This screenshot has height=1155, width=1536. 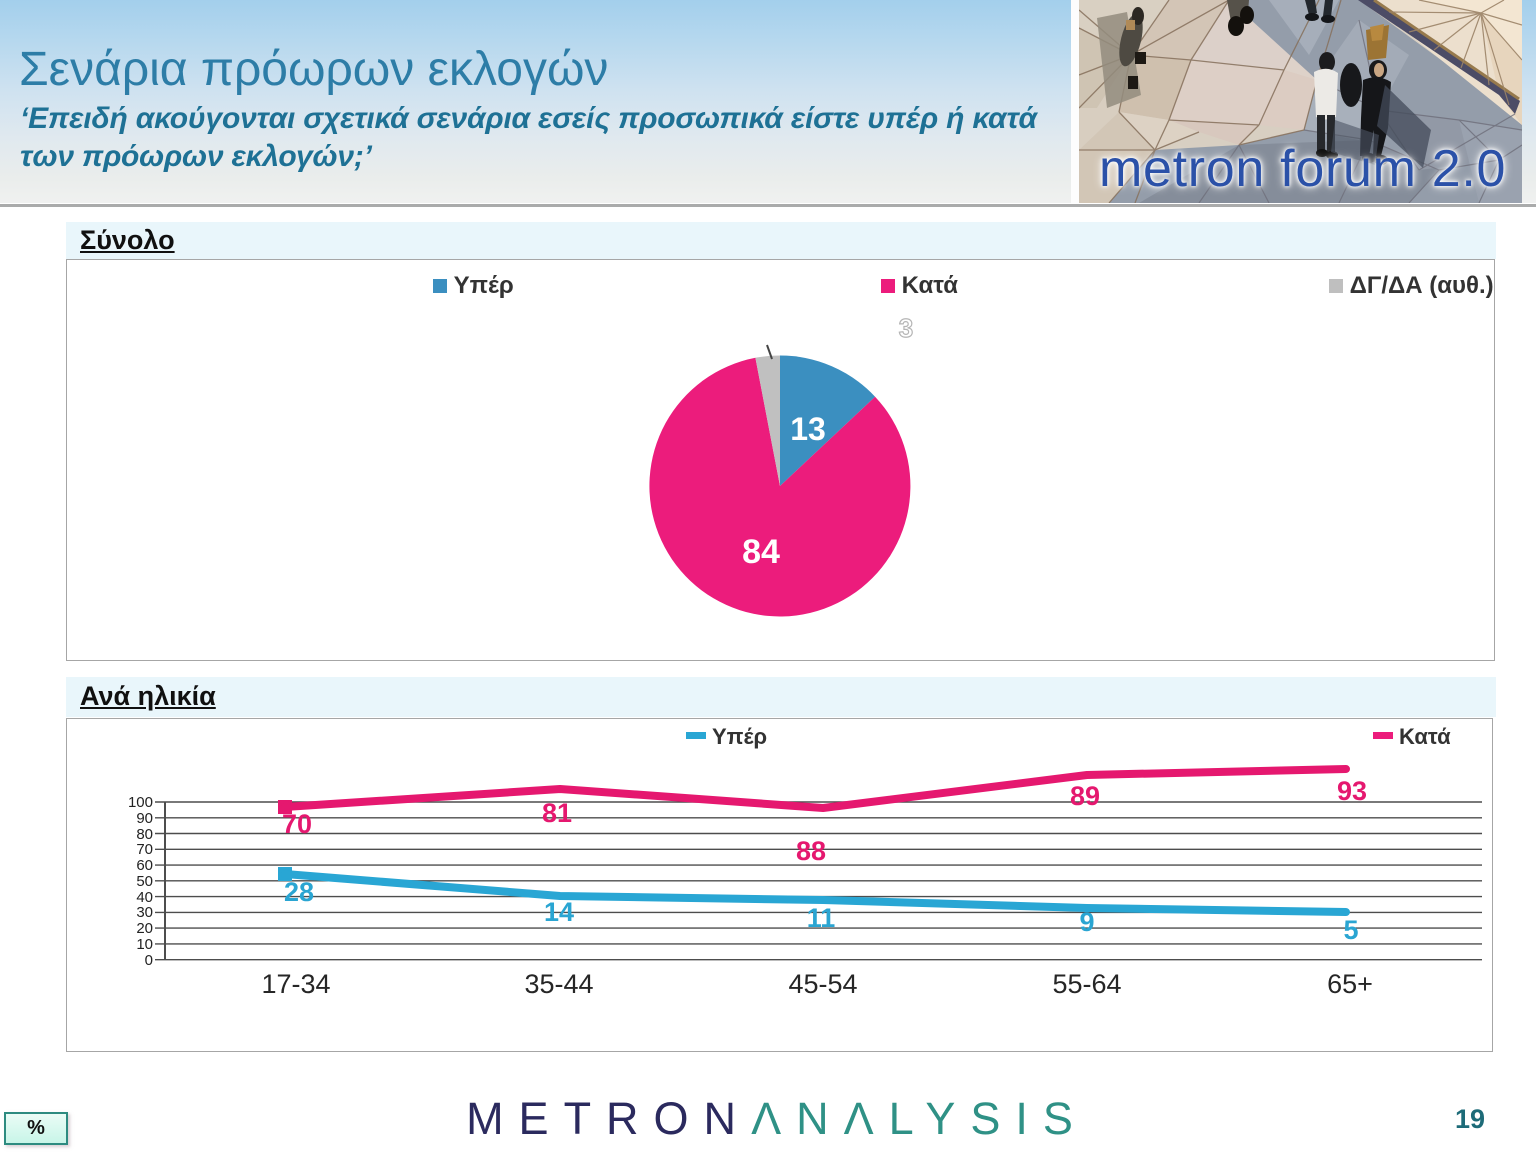 What do you see at coordinates (1302, 169) in the screenshot?
I see `svg-text: metron forum 2.0` at bounding box center [1302, 169].